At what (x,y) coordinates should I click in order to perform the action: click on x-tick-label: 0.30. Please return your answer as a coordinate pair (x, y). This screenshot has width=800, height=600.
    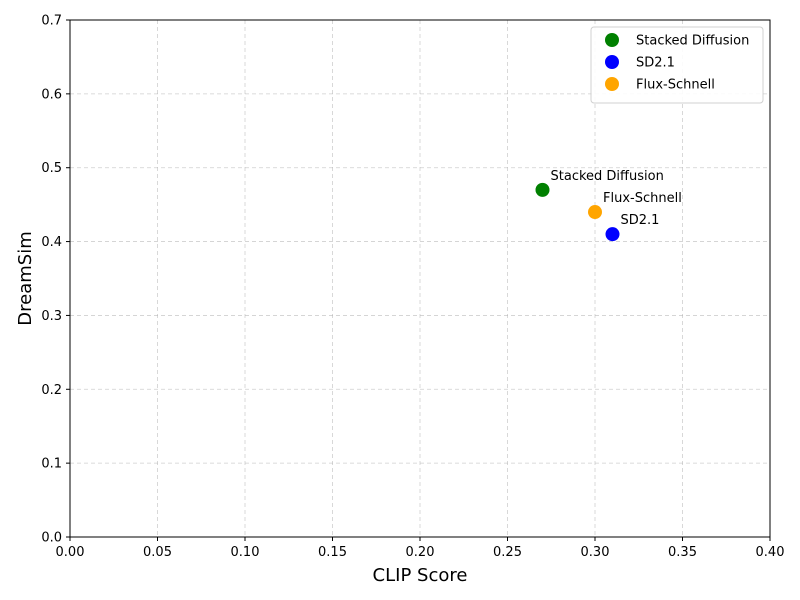
    Looking at the image, I should click on (595, 552).